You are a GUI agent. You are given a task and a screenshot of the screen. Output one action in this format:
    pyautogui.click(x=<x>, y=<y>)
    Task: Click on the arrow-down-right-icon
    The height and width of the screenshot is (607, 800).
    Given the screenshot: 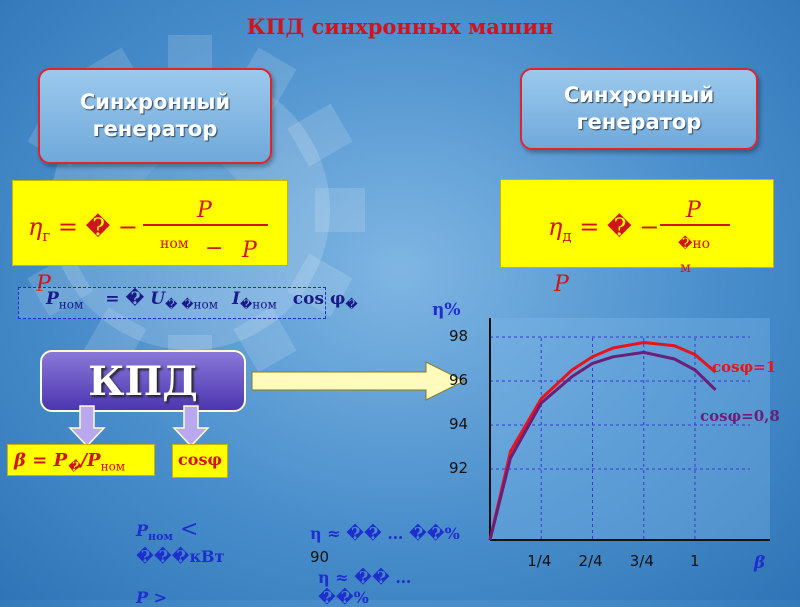 What is the action you would take?
    pyautogui.click(x=191, y=426)
    